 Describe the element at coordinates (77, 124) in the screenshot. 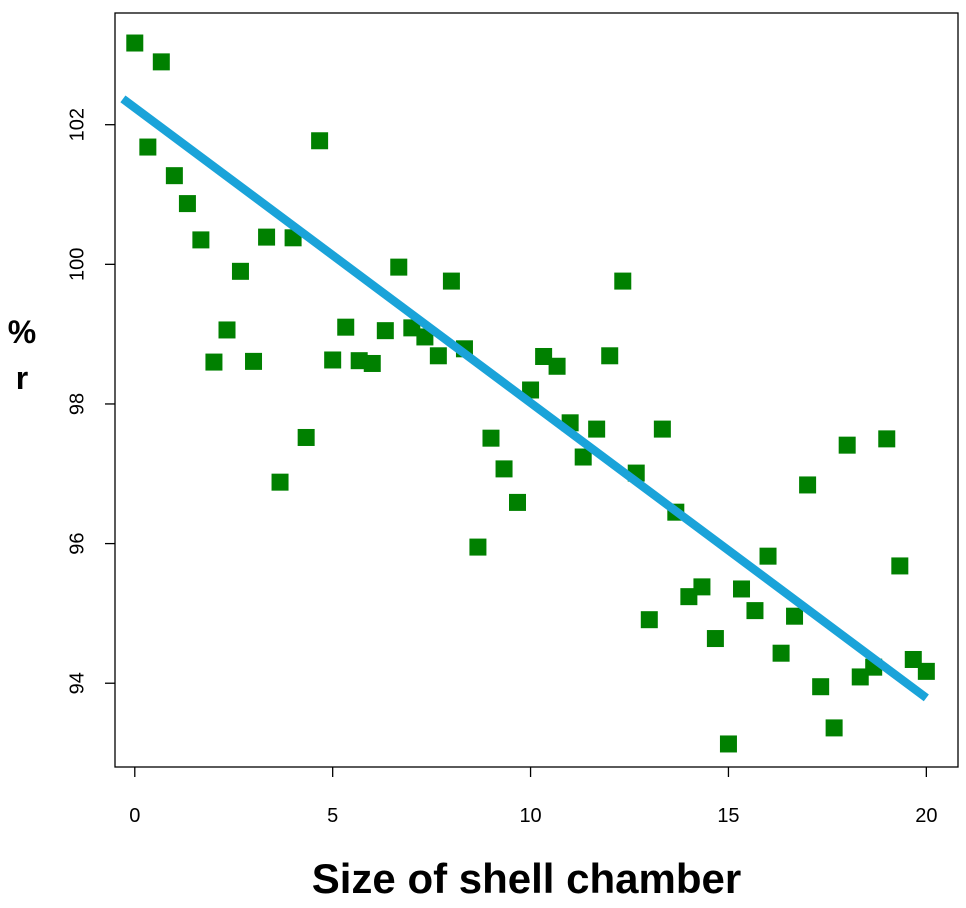

I see `y-tick-label: 102` at that location.